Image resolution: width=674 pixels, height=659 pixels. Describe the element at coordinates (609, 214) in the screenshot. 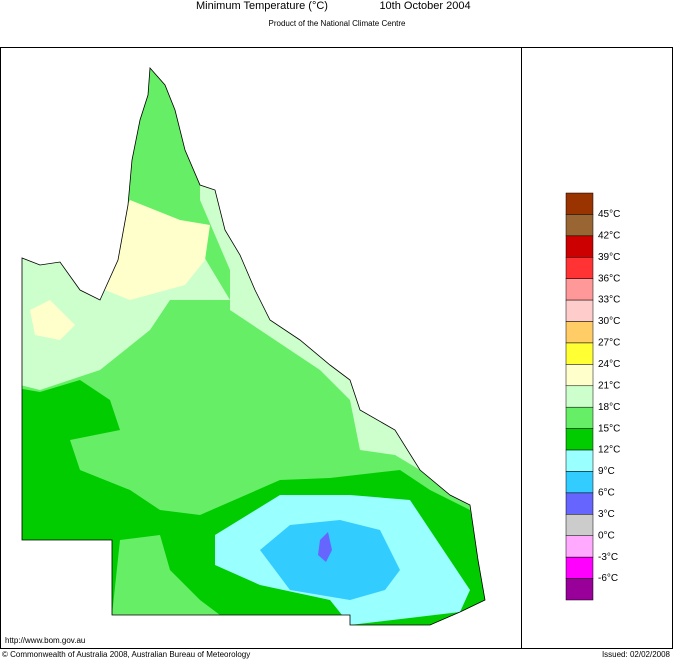

I see `legend-label: 45°C` at that location.